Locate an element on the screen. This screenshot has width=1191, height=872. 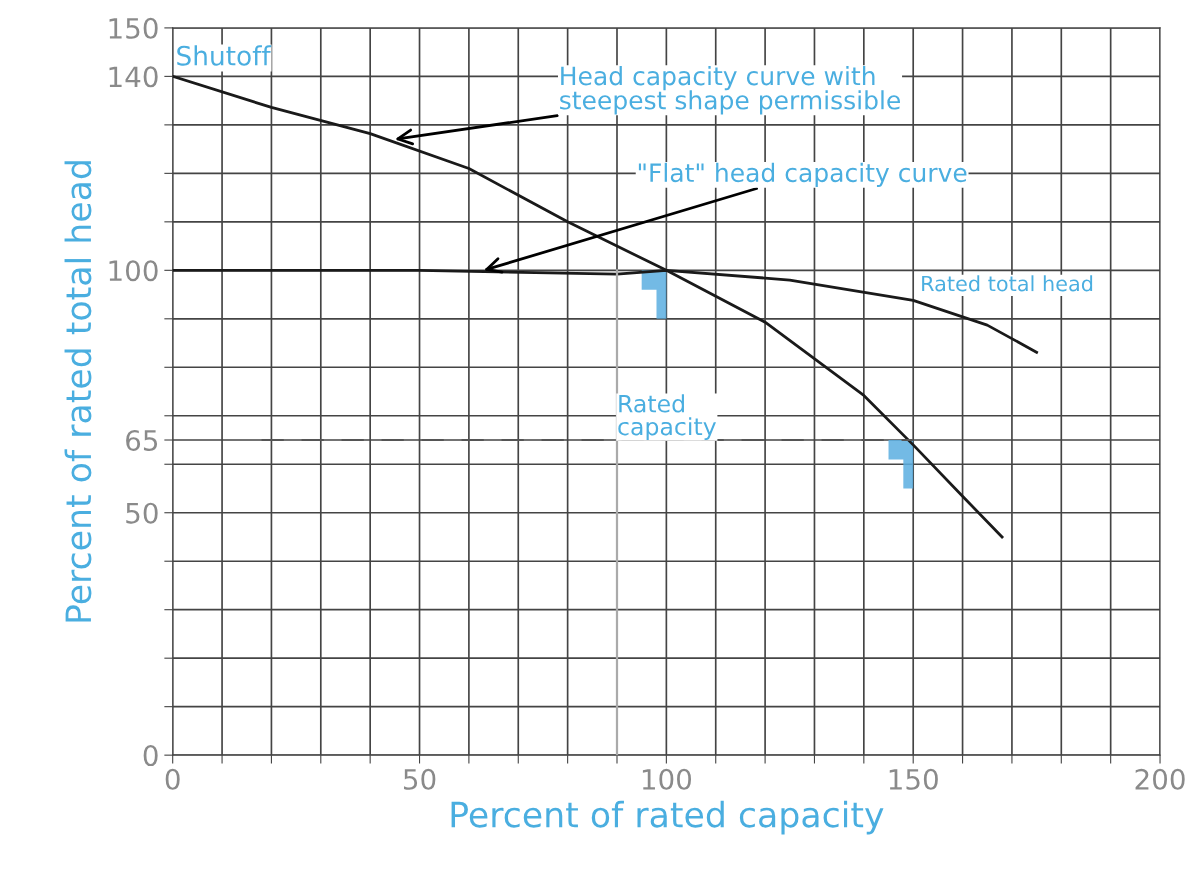
annotation: Shutoff is located at coordinates (224, 55).